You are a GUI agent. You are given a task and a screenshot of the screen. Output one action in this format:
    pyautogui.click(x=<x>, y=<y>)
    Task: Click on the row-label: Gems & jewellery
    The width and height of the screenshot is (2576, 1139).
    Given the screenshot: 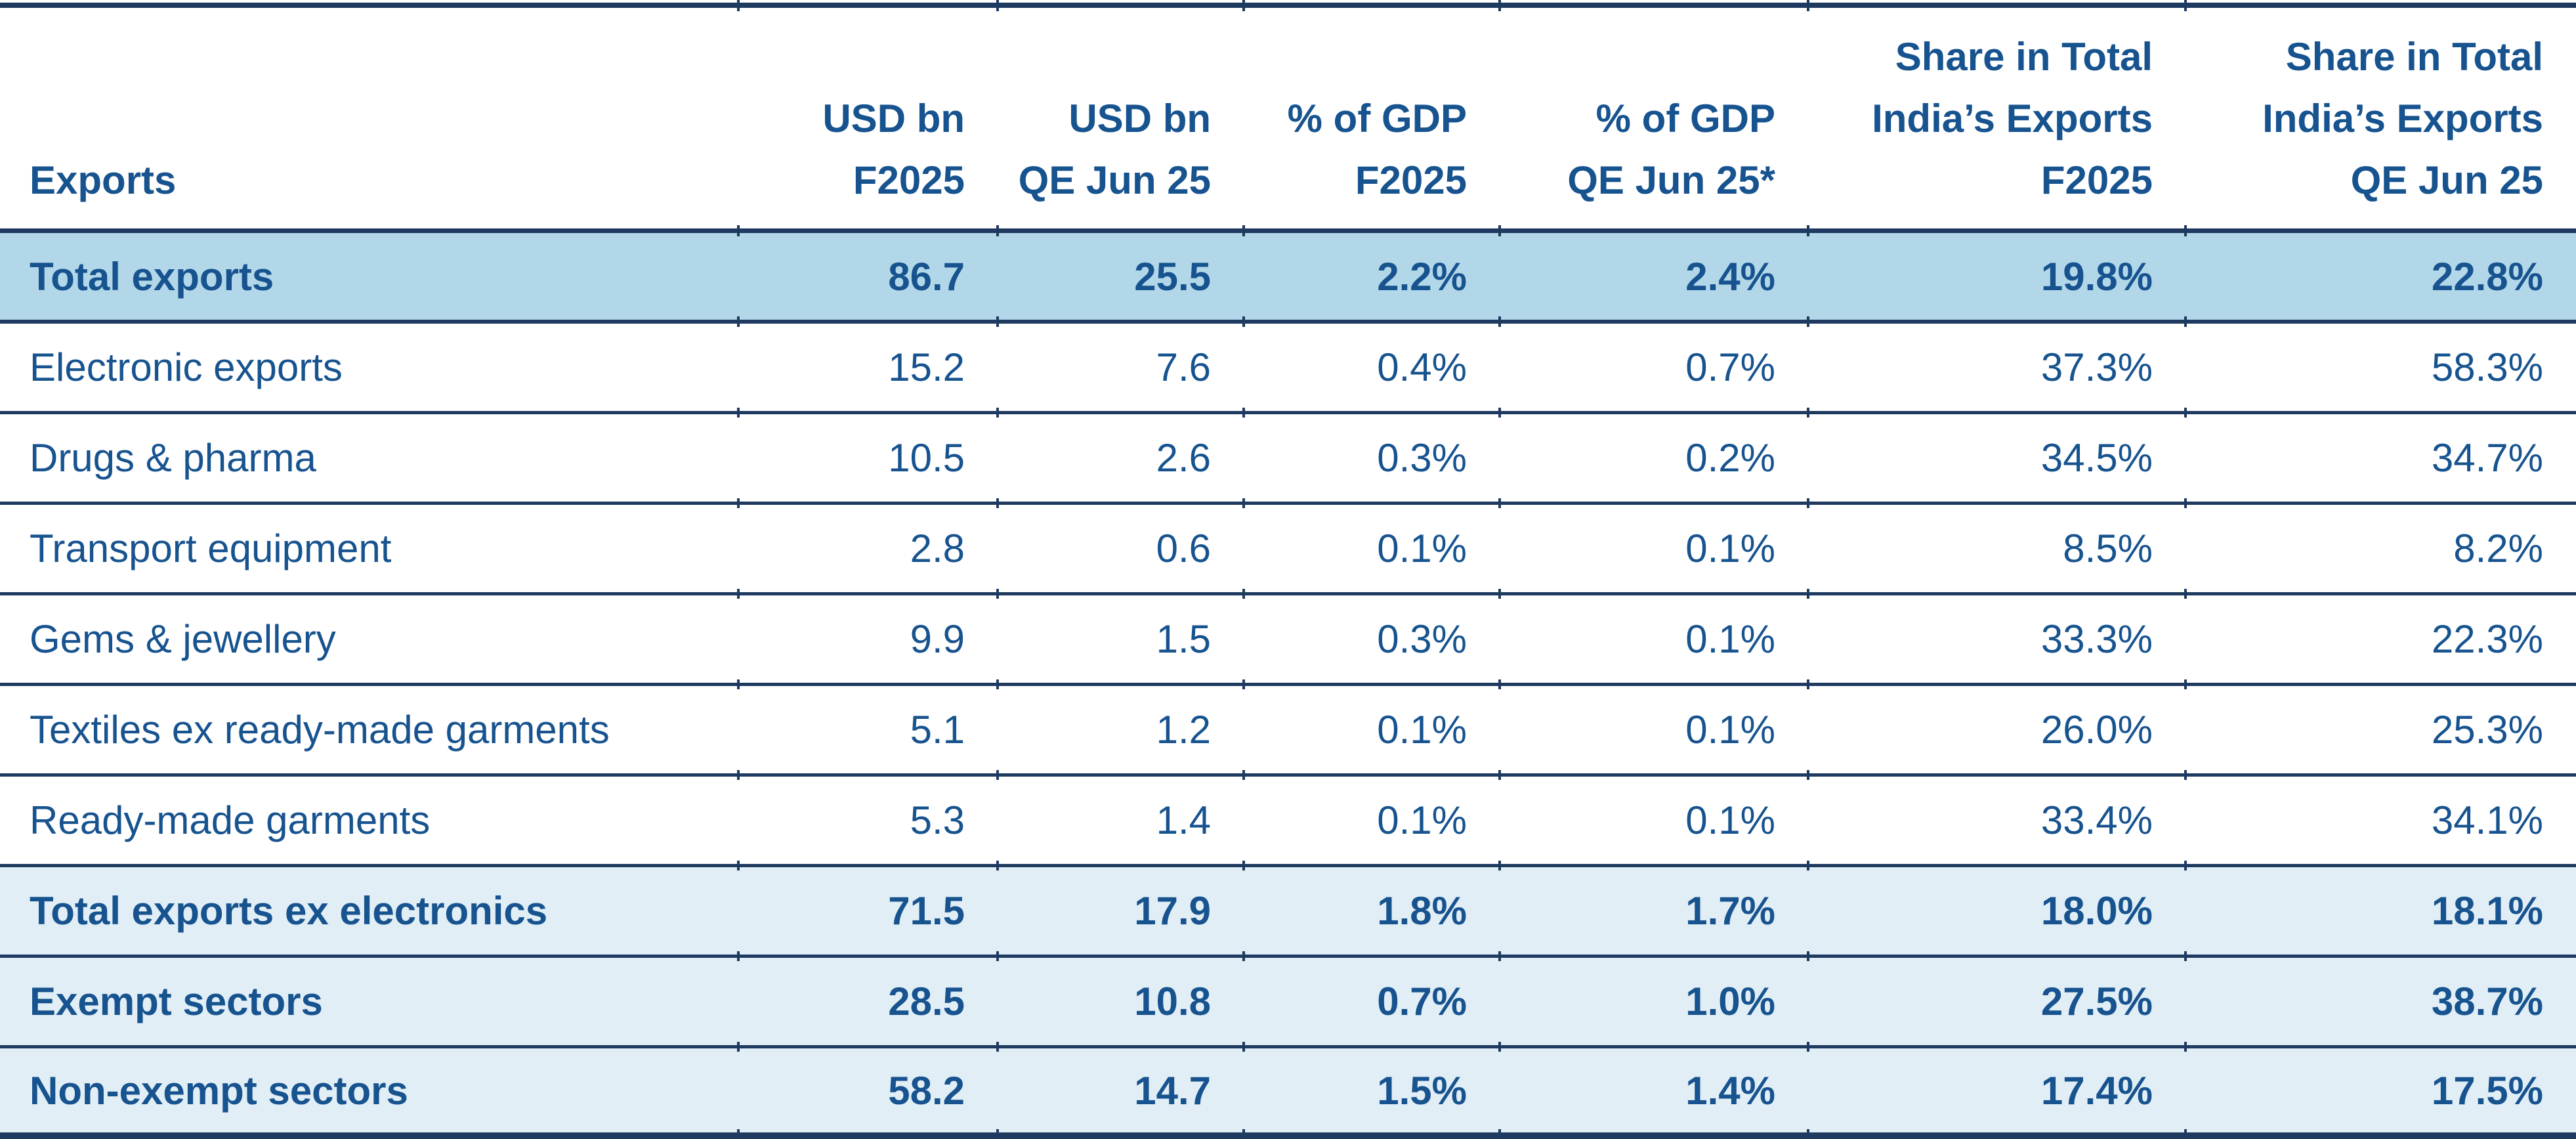 What is the action you would take?
    pyautogui.click(x=183, y=639)
    